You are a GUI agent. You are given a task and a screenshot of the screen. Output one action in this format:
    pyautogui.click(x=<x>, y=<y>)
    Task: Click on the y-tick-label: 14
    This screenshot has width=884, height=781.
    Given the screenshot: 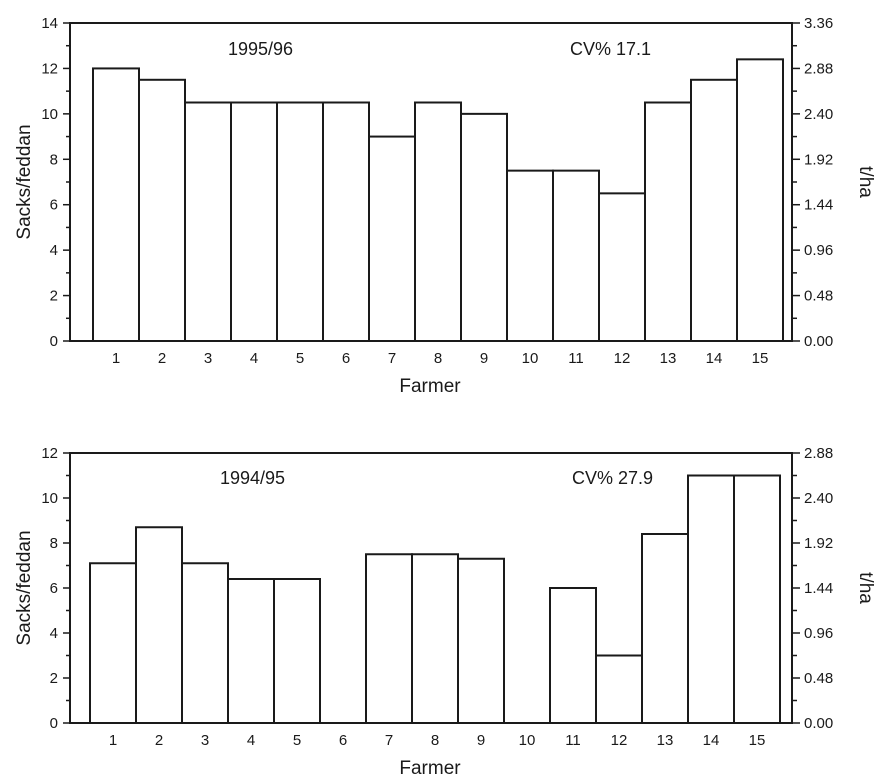 What is the action you would take?
    pyautogui.click(x=49, y=23)
    